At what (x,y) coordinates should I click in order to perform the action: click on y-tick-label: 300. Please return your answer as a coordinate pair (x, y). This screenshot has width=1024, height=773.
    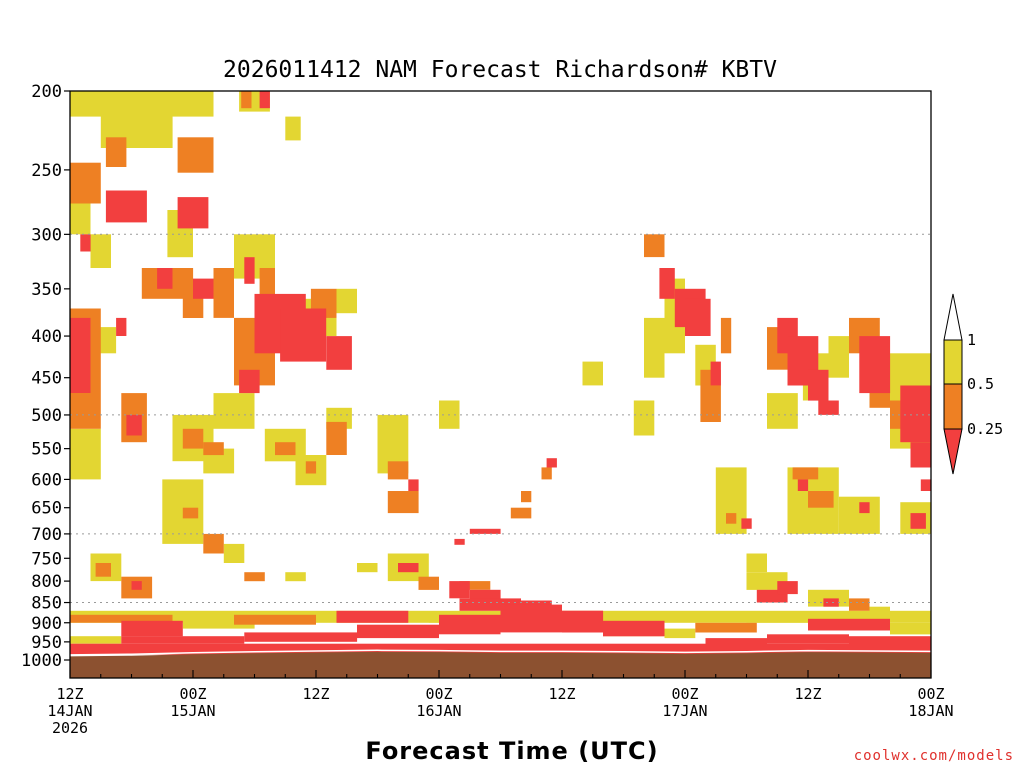
    Looking at the image, I should click on (46, 235).